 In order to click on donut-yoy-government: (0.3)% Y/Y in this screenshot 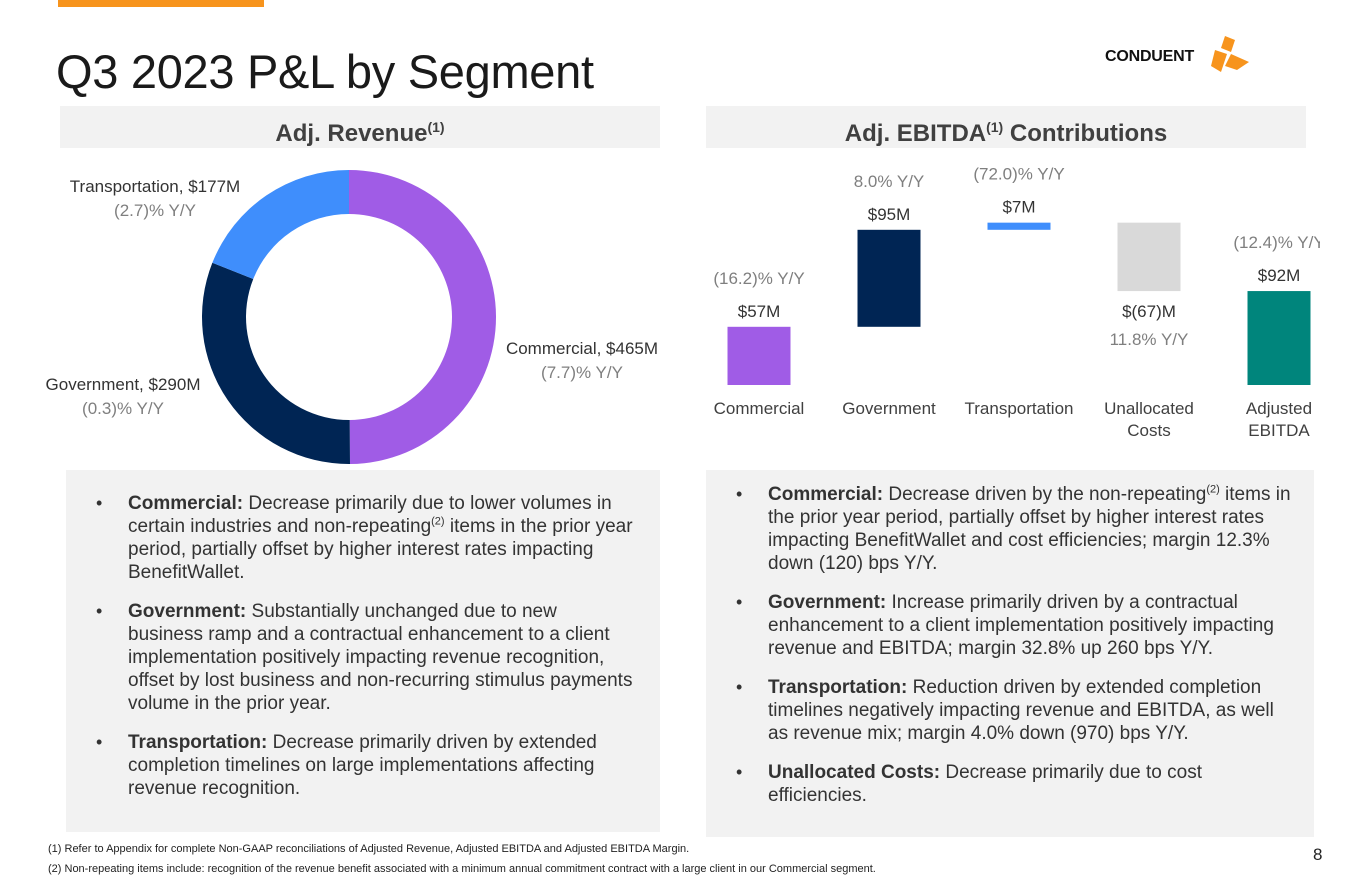, I will do `click(123, 408)`.